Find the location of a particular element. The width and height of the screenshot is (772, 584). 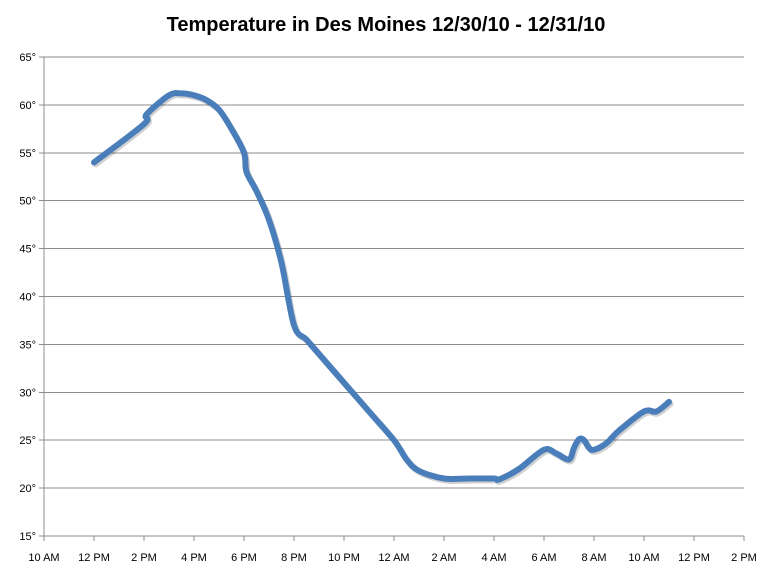

x-tick-label: 10 PM is located at coordinates (344, 558).